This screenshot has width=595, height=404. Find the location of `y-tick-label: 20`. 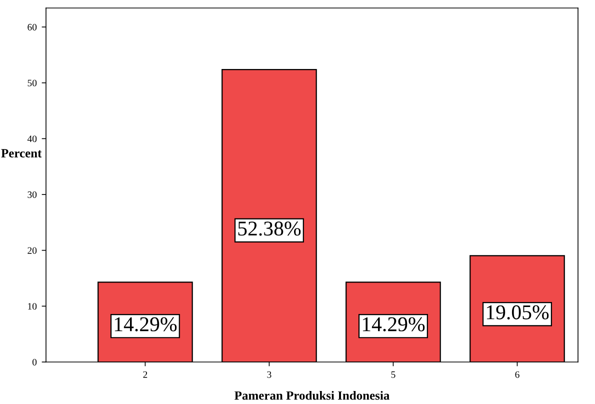

y-tick-label: 20 is located at coordinates (32, 250).